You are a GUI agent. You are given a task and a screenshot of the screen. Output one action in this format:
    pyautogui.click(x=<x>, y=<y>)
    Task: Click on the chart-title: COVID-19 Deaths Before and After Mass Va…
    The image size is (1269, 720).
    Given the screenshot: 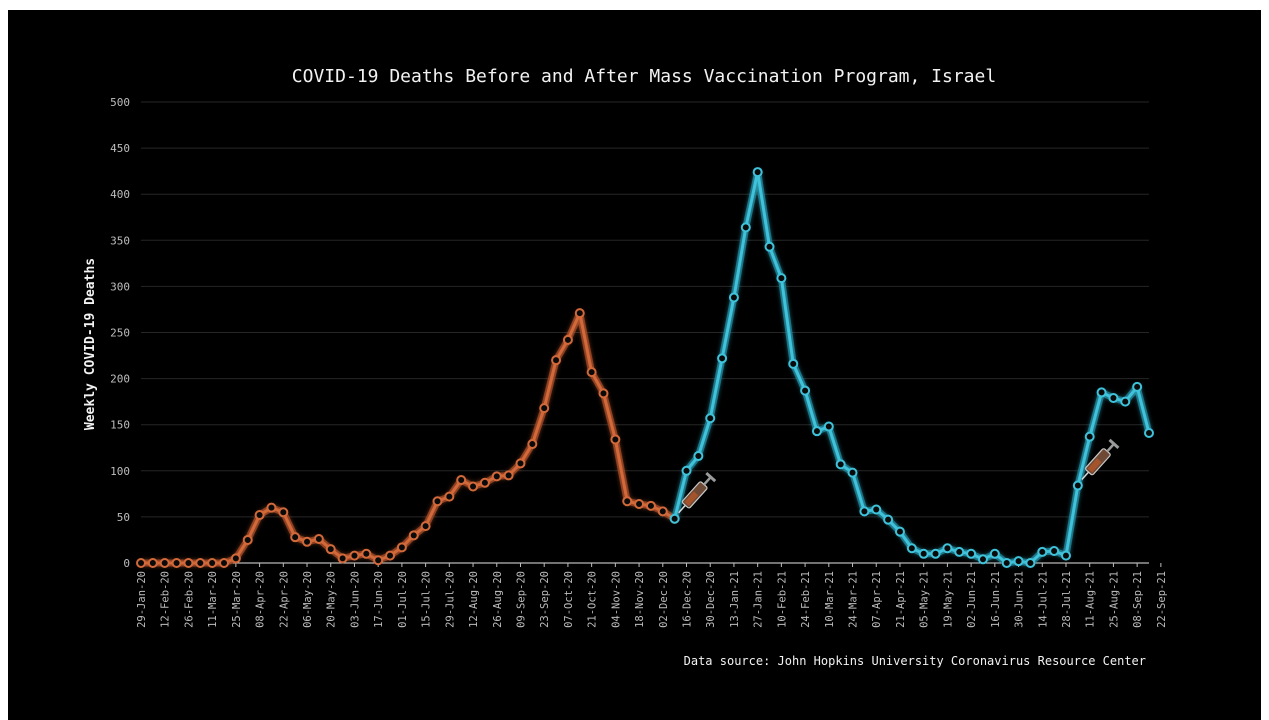 What is the action you would take?
    pyautogui.click(x=644, y=76)
    